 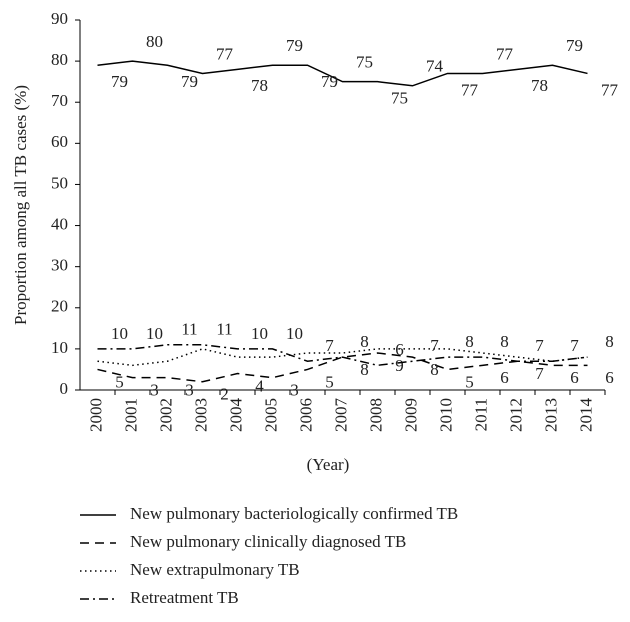 What do you see at coordinates (59, 306) in the screenshot?
I see `y-tick-label: 20` at bounding box center [59, 306].